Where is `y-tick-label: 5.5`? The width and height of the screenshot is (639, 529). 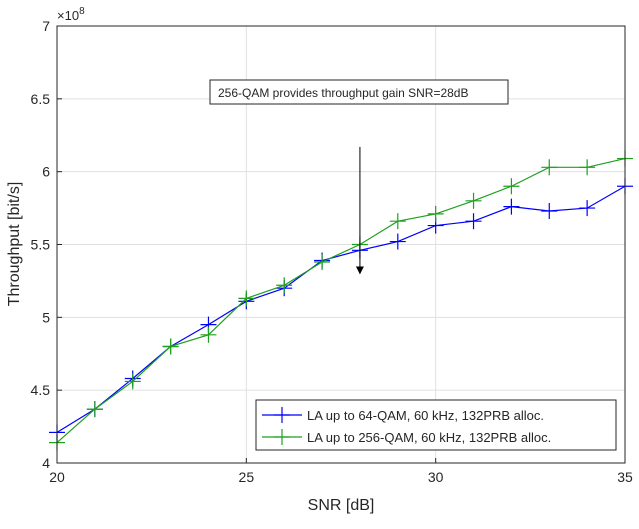 y-tick-label: 5.5 is located at coordinates (41, 245).